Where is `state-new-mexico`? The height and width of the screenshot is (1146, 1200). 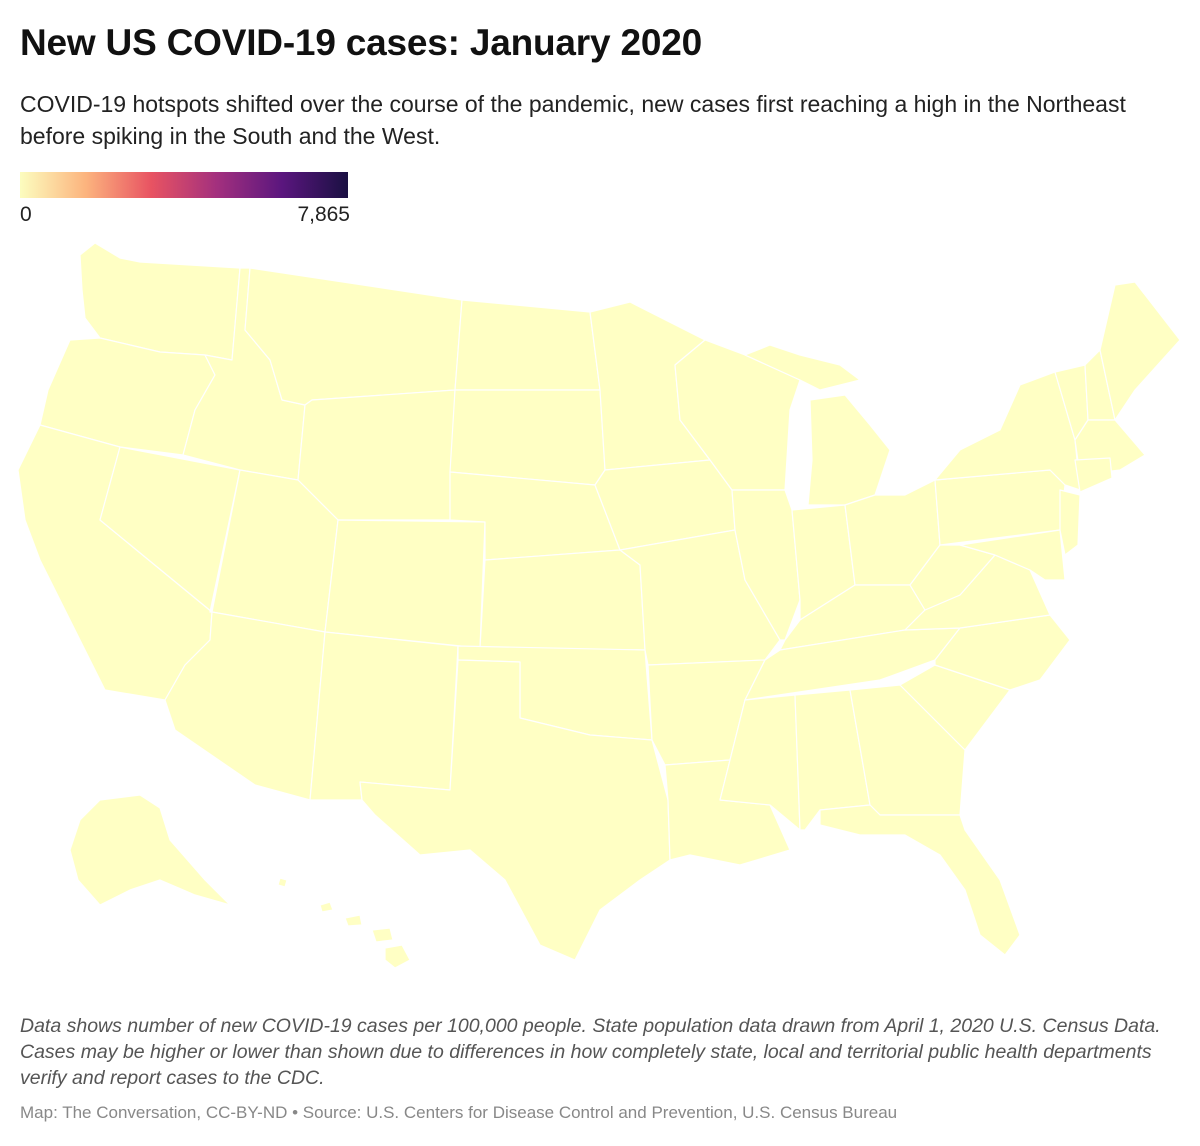 state-new-mexico is located at coordinates (384, 716).